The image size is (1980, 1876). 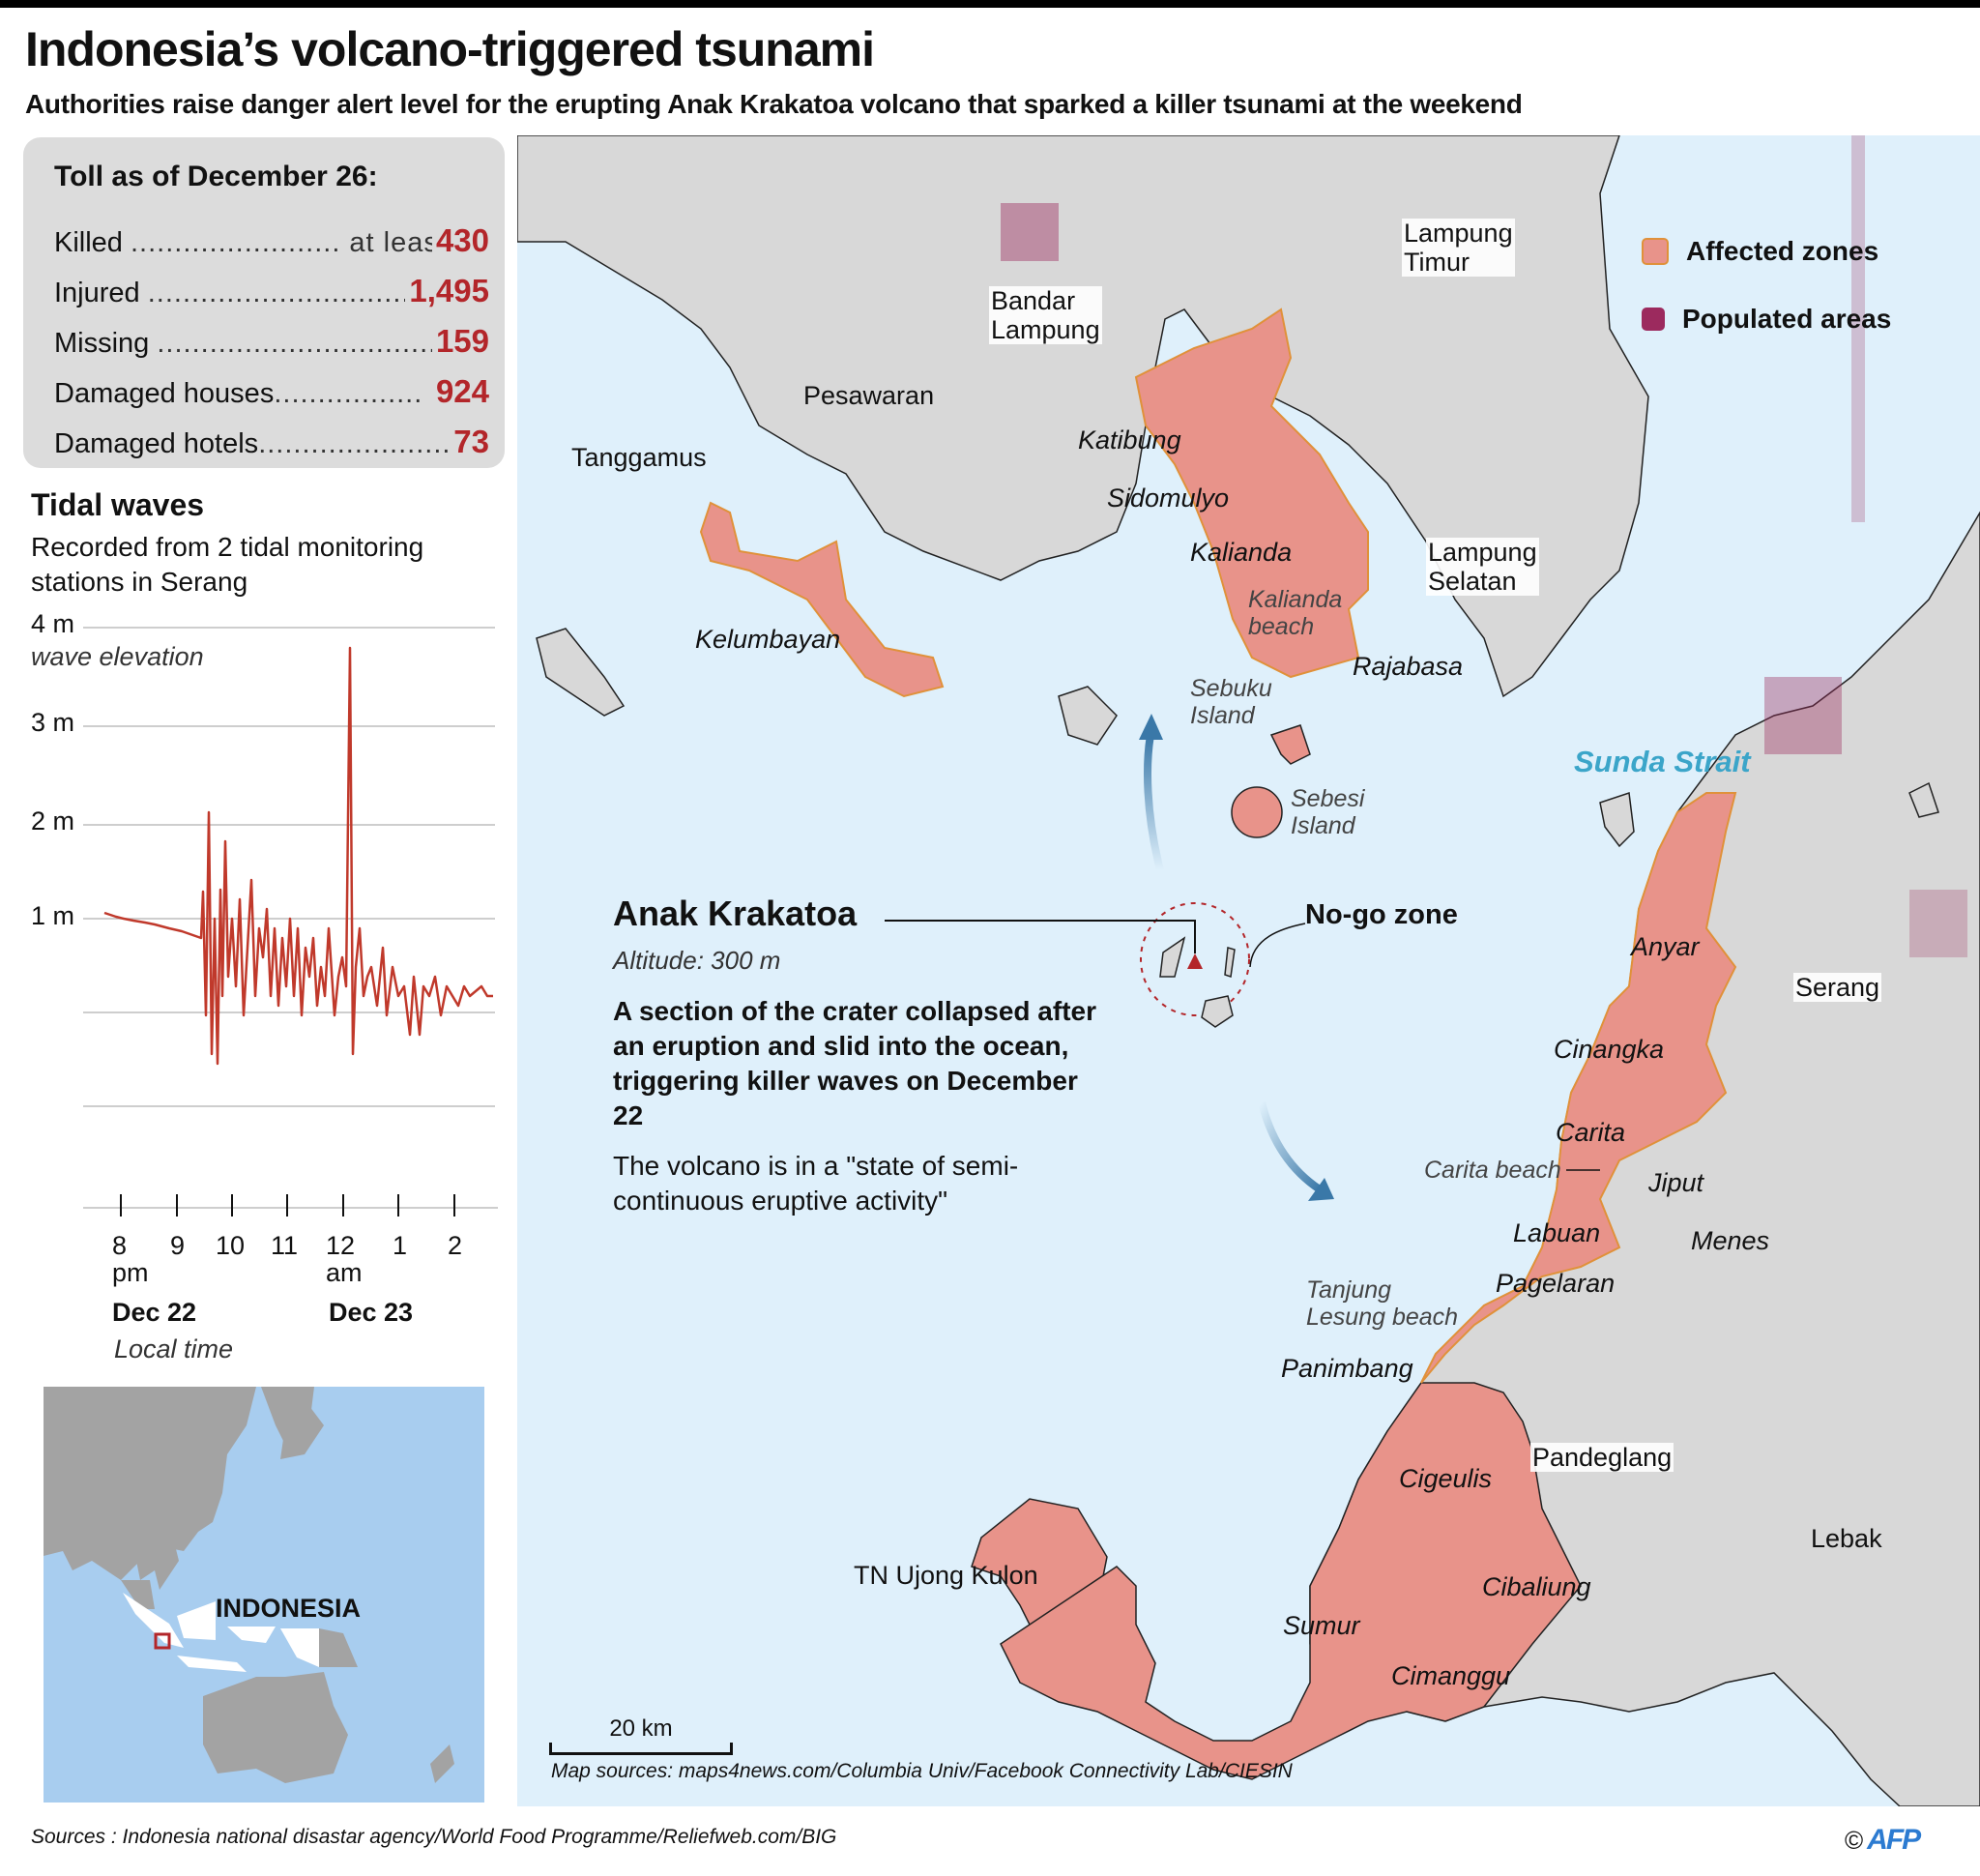 What do you see at coordinates (178, 1245) in the screenshot?
I see `x-tick-9: 9` at bounding box center [178, 1245].